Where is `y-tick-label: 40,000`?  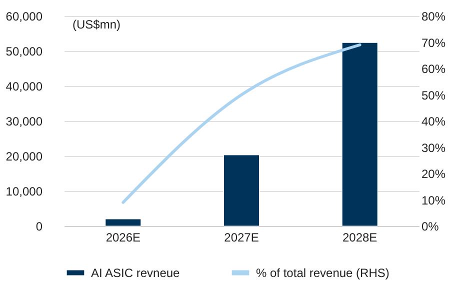
y-tick-label: 40,000 is located at coordinates (24, 87).